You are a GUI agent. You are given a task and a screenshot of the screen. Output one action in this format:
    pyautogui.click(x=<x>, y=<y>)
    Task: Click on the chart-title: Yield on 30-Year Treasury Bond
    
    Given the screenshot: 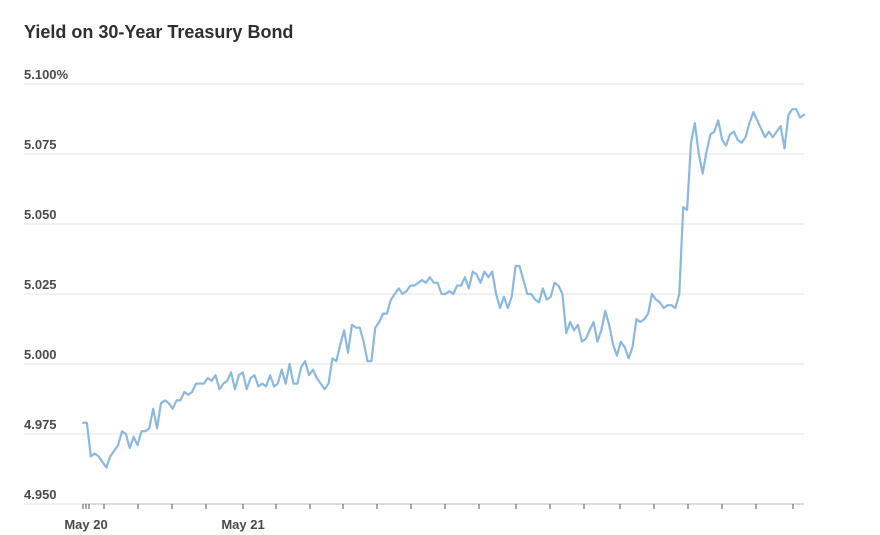 What is the action you would take?
    pyautogui.click(x=159, y=32)
    